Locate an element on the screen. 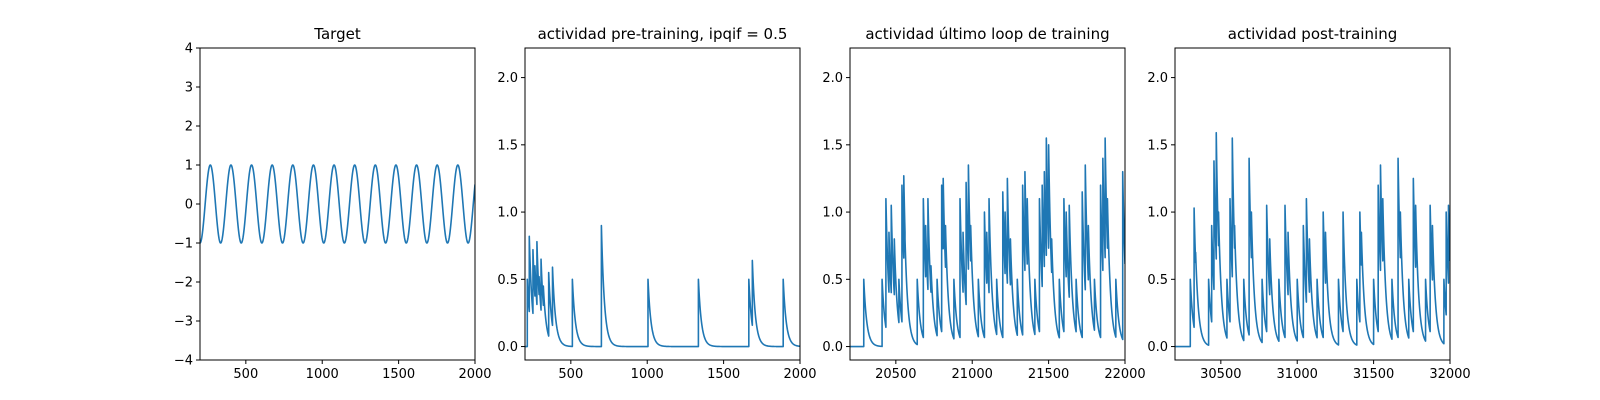 The width and height of the screenshot is (1600, 400). chart-title: Target is located at coordinates (337, 34).